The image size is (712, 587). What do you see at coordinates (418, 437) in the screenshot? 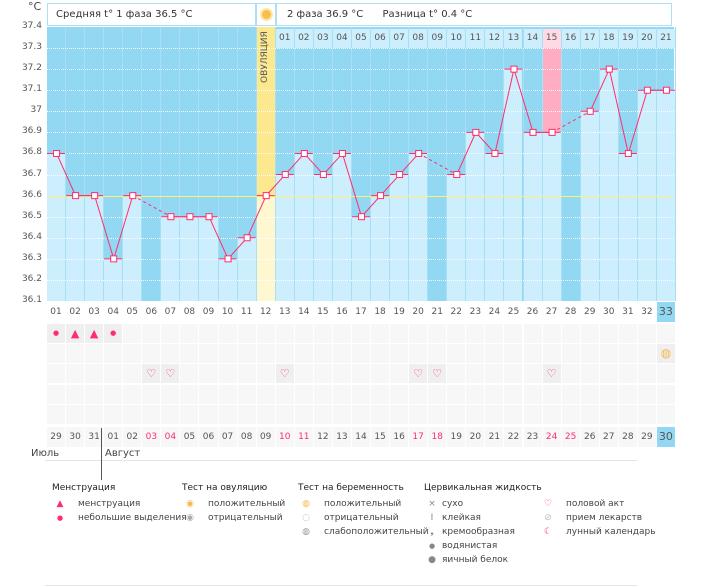
I see `calendar-date: 17` at bounding box center [418, 437].